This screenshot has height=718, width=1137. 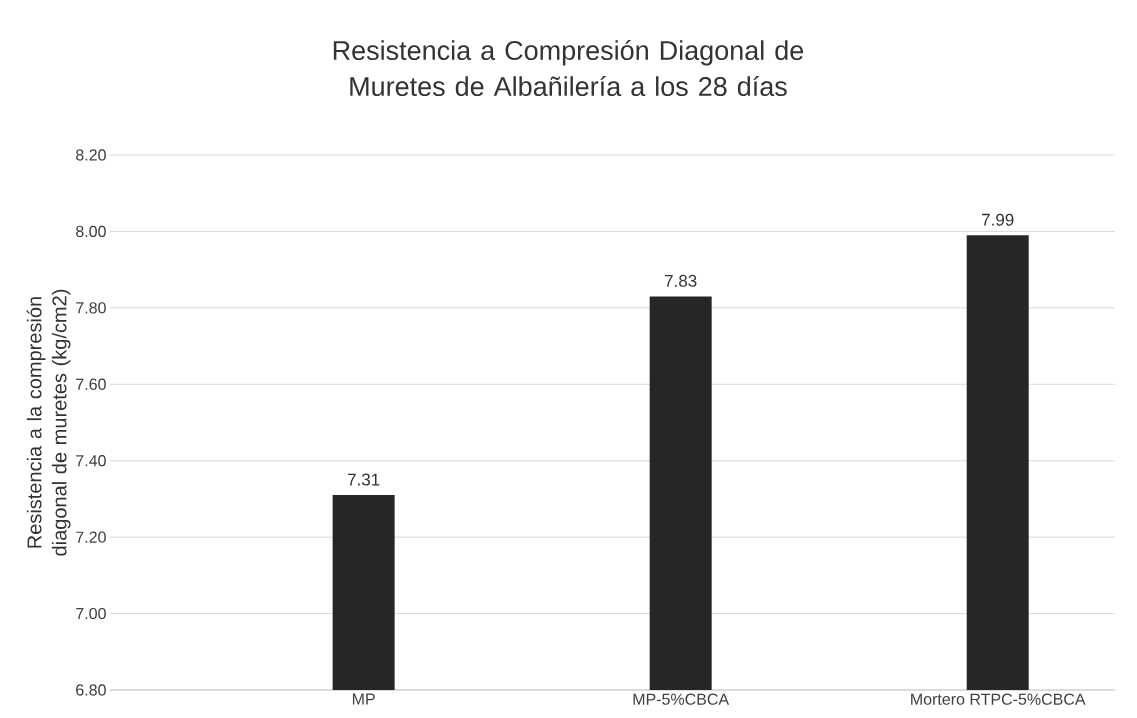 I want to click on y-tick-label: 8.00, so click(x=91, y=231).